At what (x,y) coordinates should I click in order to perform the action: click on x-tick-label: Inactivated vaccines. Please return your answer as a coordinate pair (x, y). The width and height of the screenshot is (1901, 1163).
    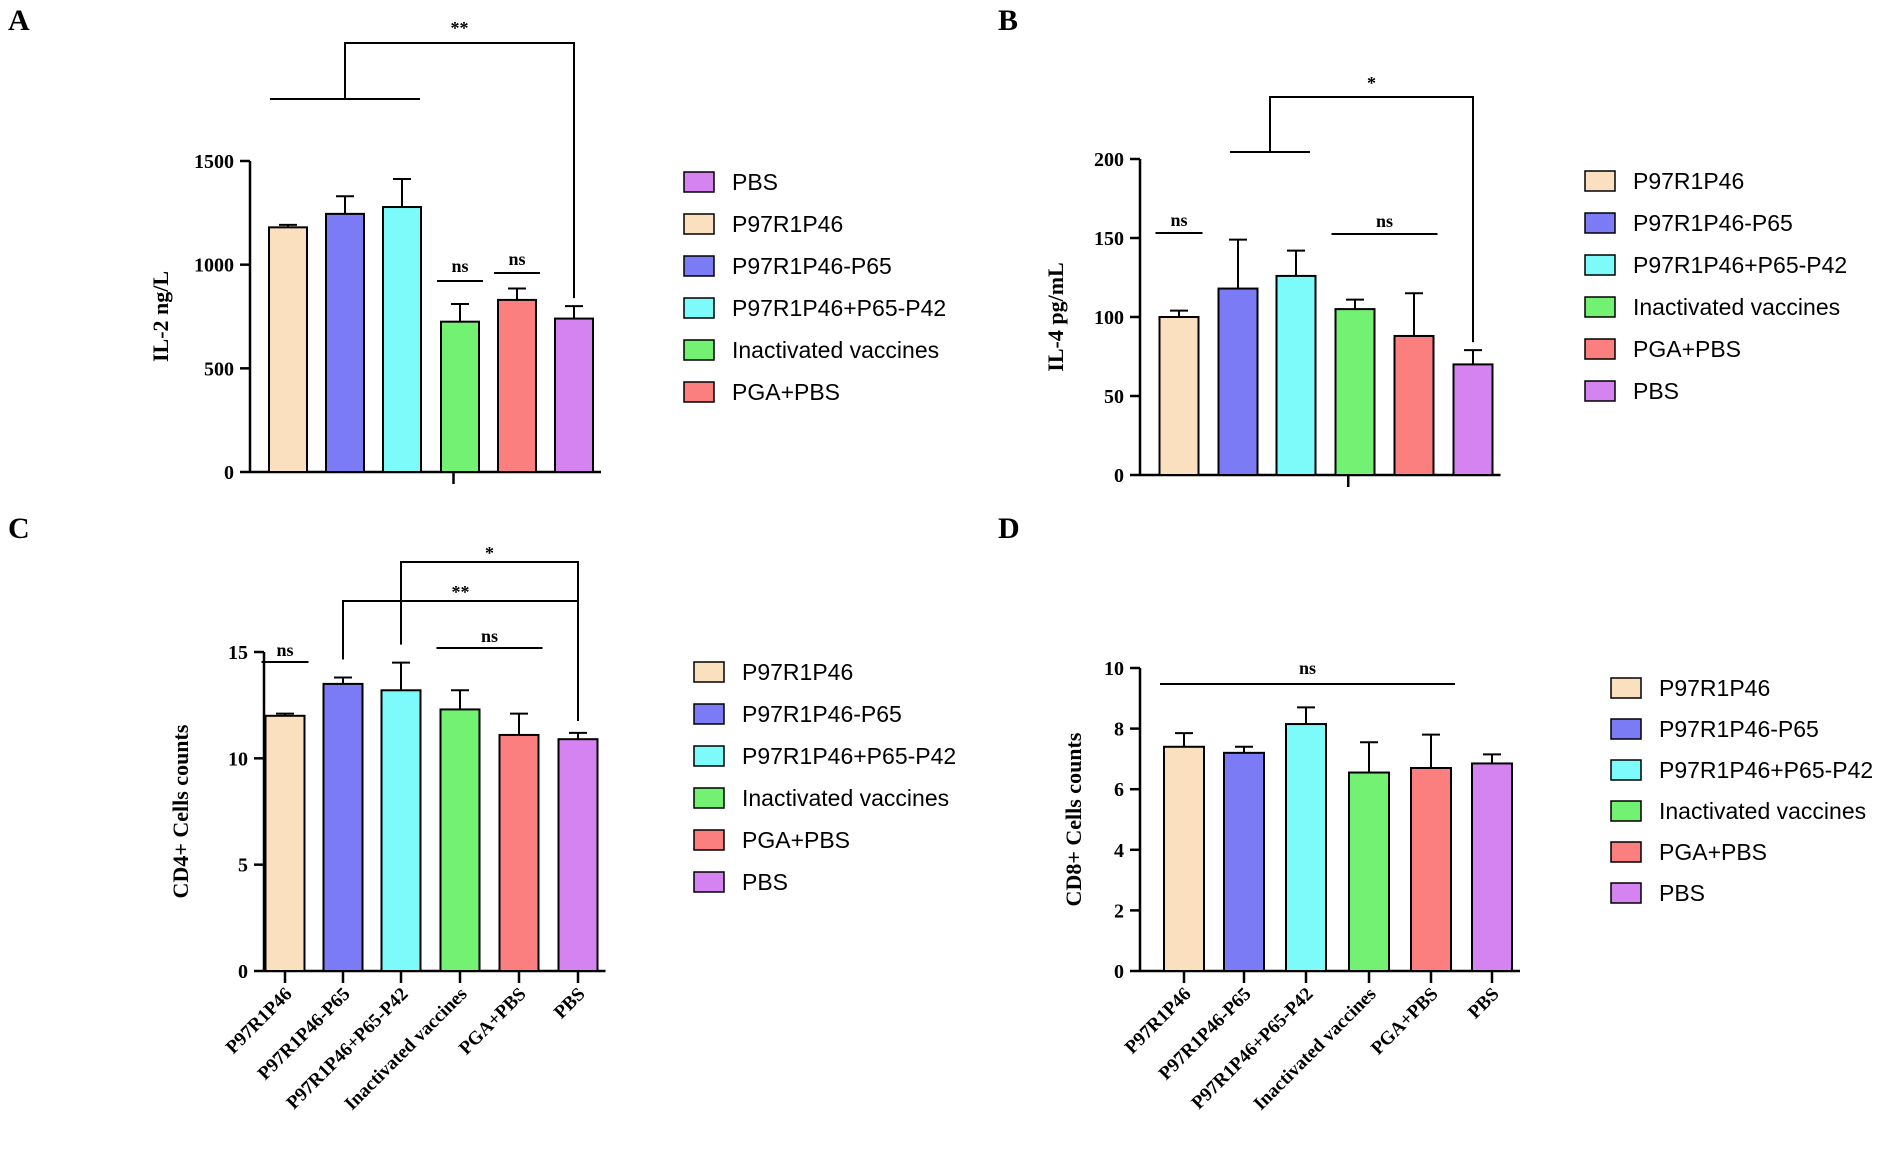
    Looking at the image, I should click on (1315, 1049).